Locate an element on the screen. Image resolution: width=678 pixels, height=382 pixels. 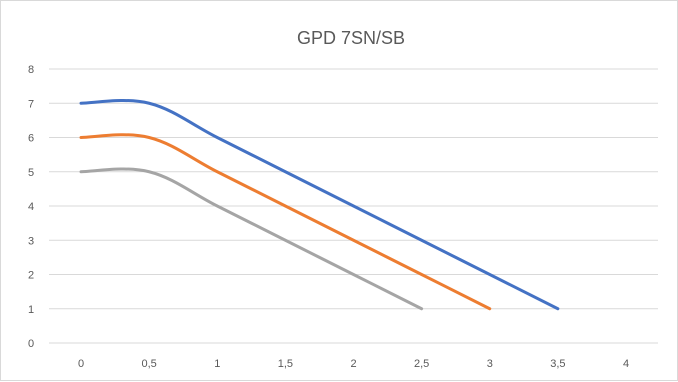
chart-title: GPD 7SN/SB is located at coordinates (351, 38).